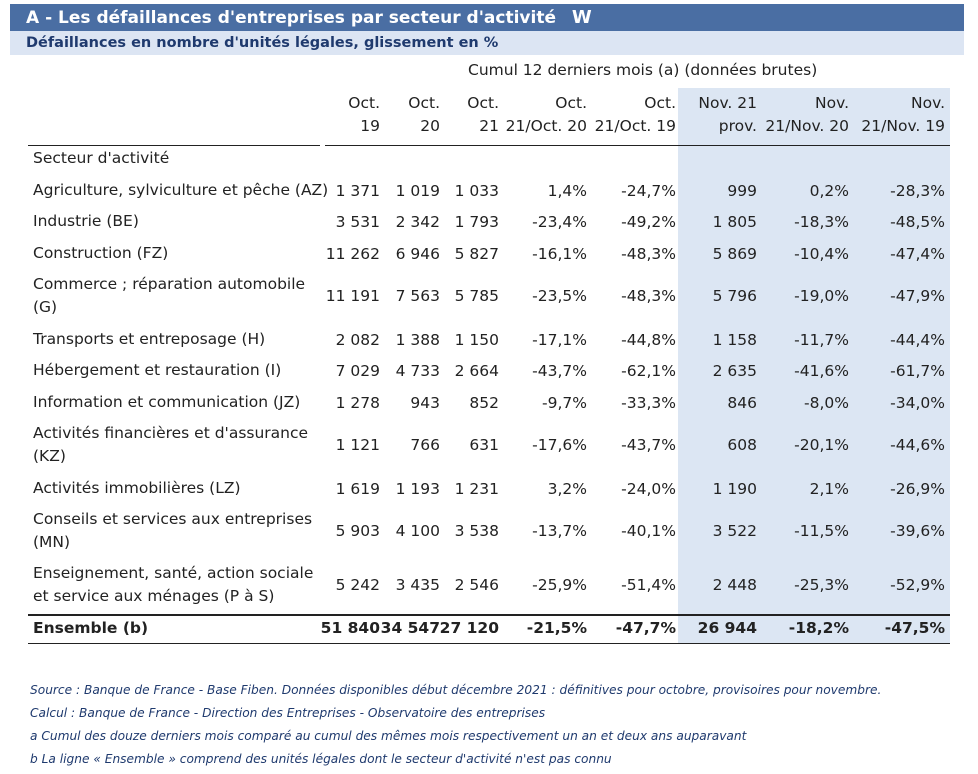  Describe the element at coordinates (727, 628) in the screenshot. I see `total-cell: 26 944` at that location.